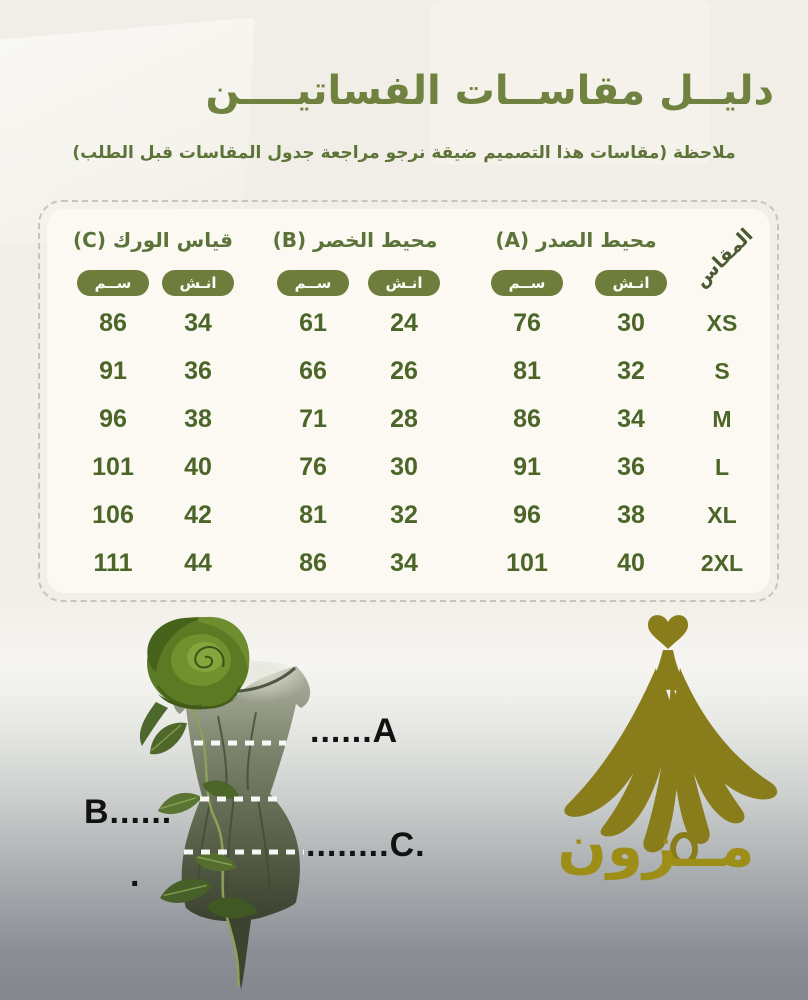 The height and width of the screenshot is (1000, 808). Describe the element at coordinates (668, 632) in the screenshot. I see `heart-icon` at that location.